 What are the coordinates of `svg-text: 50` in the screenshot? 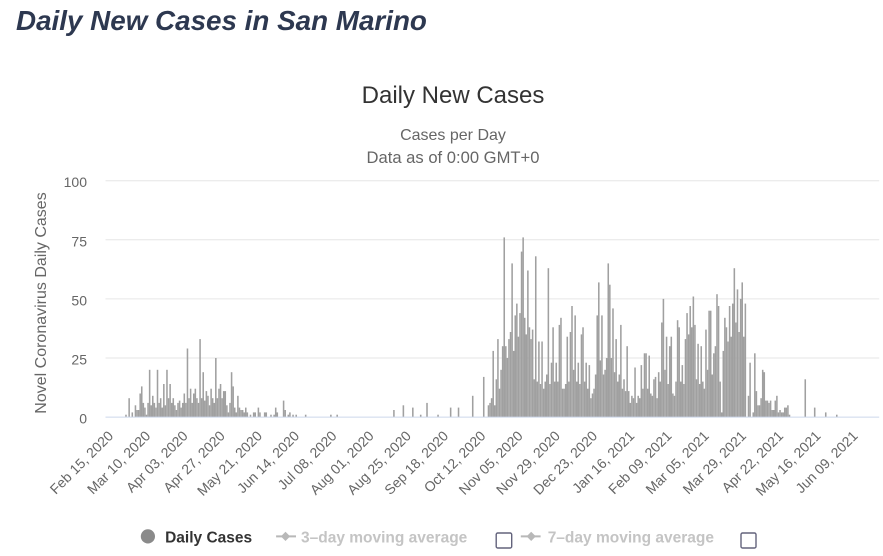 It's located at (79, 300).